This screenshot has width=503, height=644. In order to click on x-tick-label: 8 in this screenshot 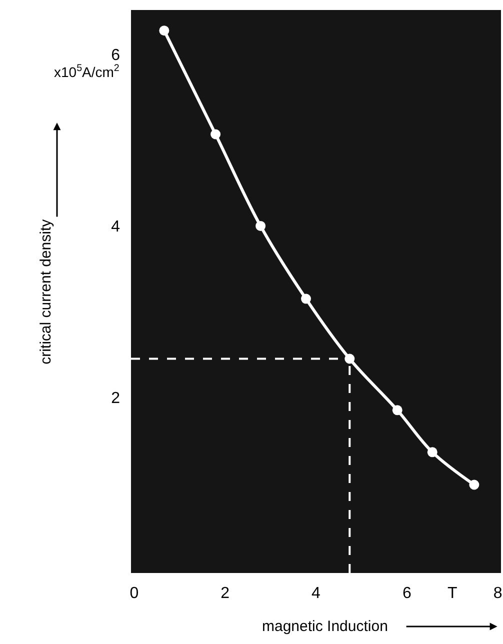, I will do `click(497, 593)`.